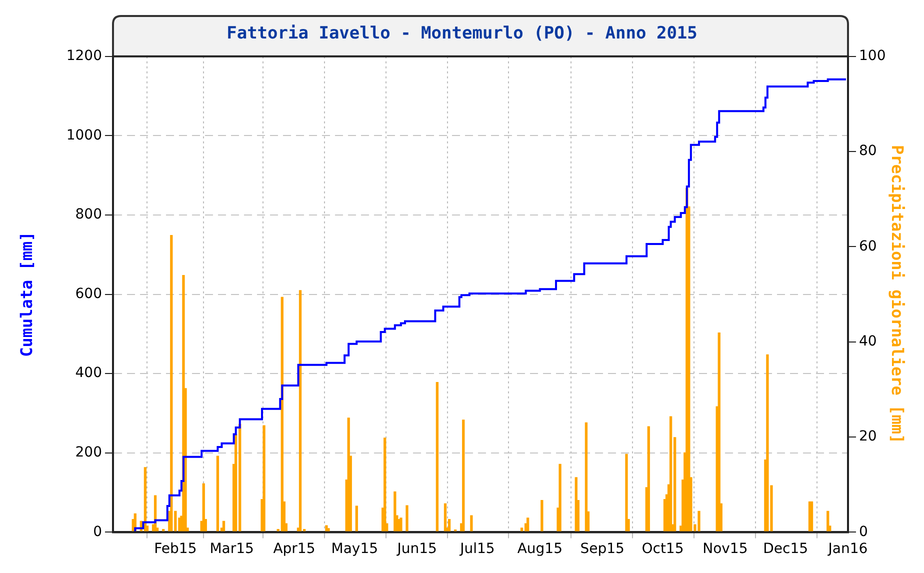  I want to click on y-tick-label: 400, so click(88, 373).